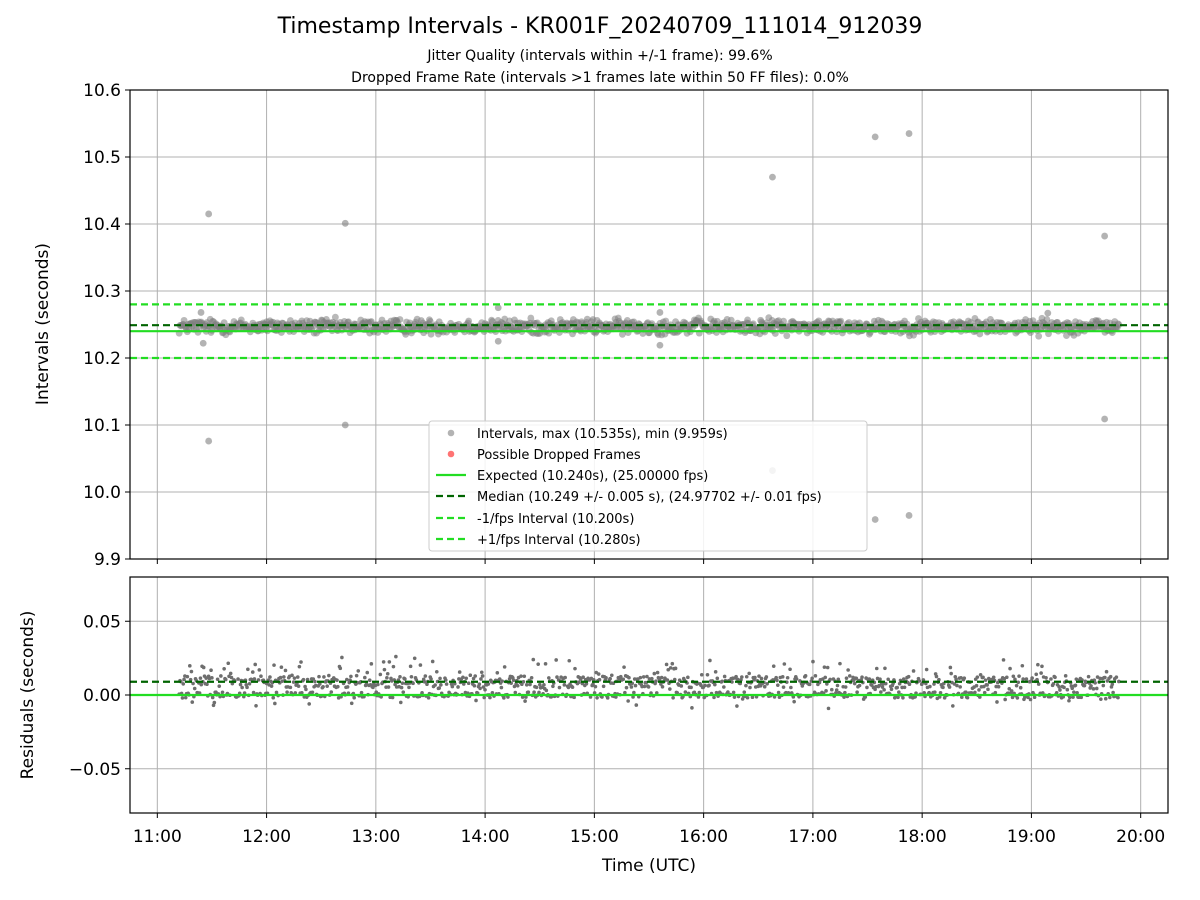  Describe the element at coordinates (95, 770) in the screenshot. I see `y-tick-label: −0.05` at that location.